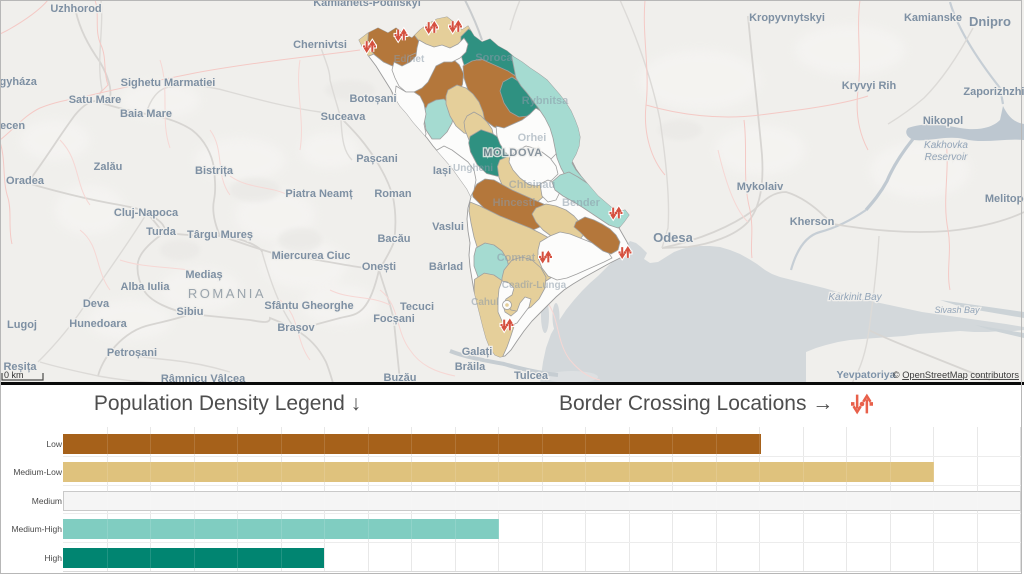  Describe the element at coordinates (190, 312) in the screenshot. I see `svg-text: Sibiu` at that location.